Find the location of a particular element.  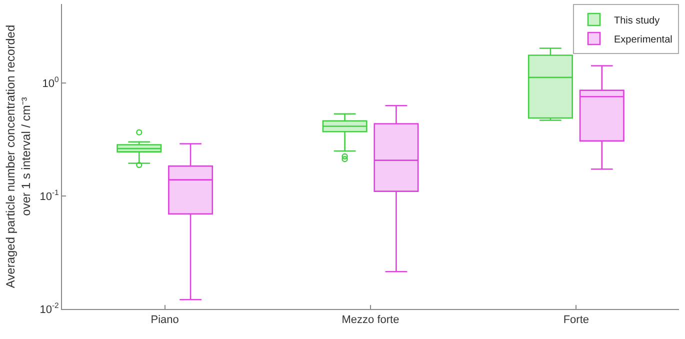

legend-label: This study is located at coordinates (637, 20).